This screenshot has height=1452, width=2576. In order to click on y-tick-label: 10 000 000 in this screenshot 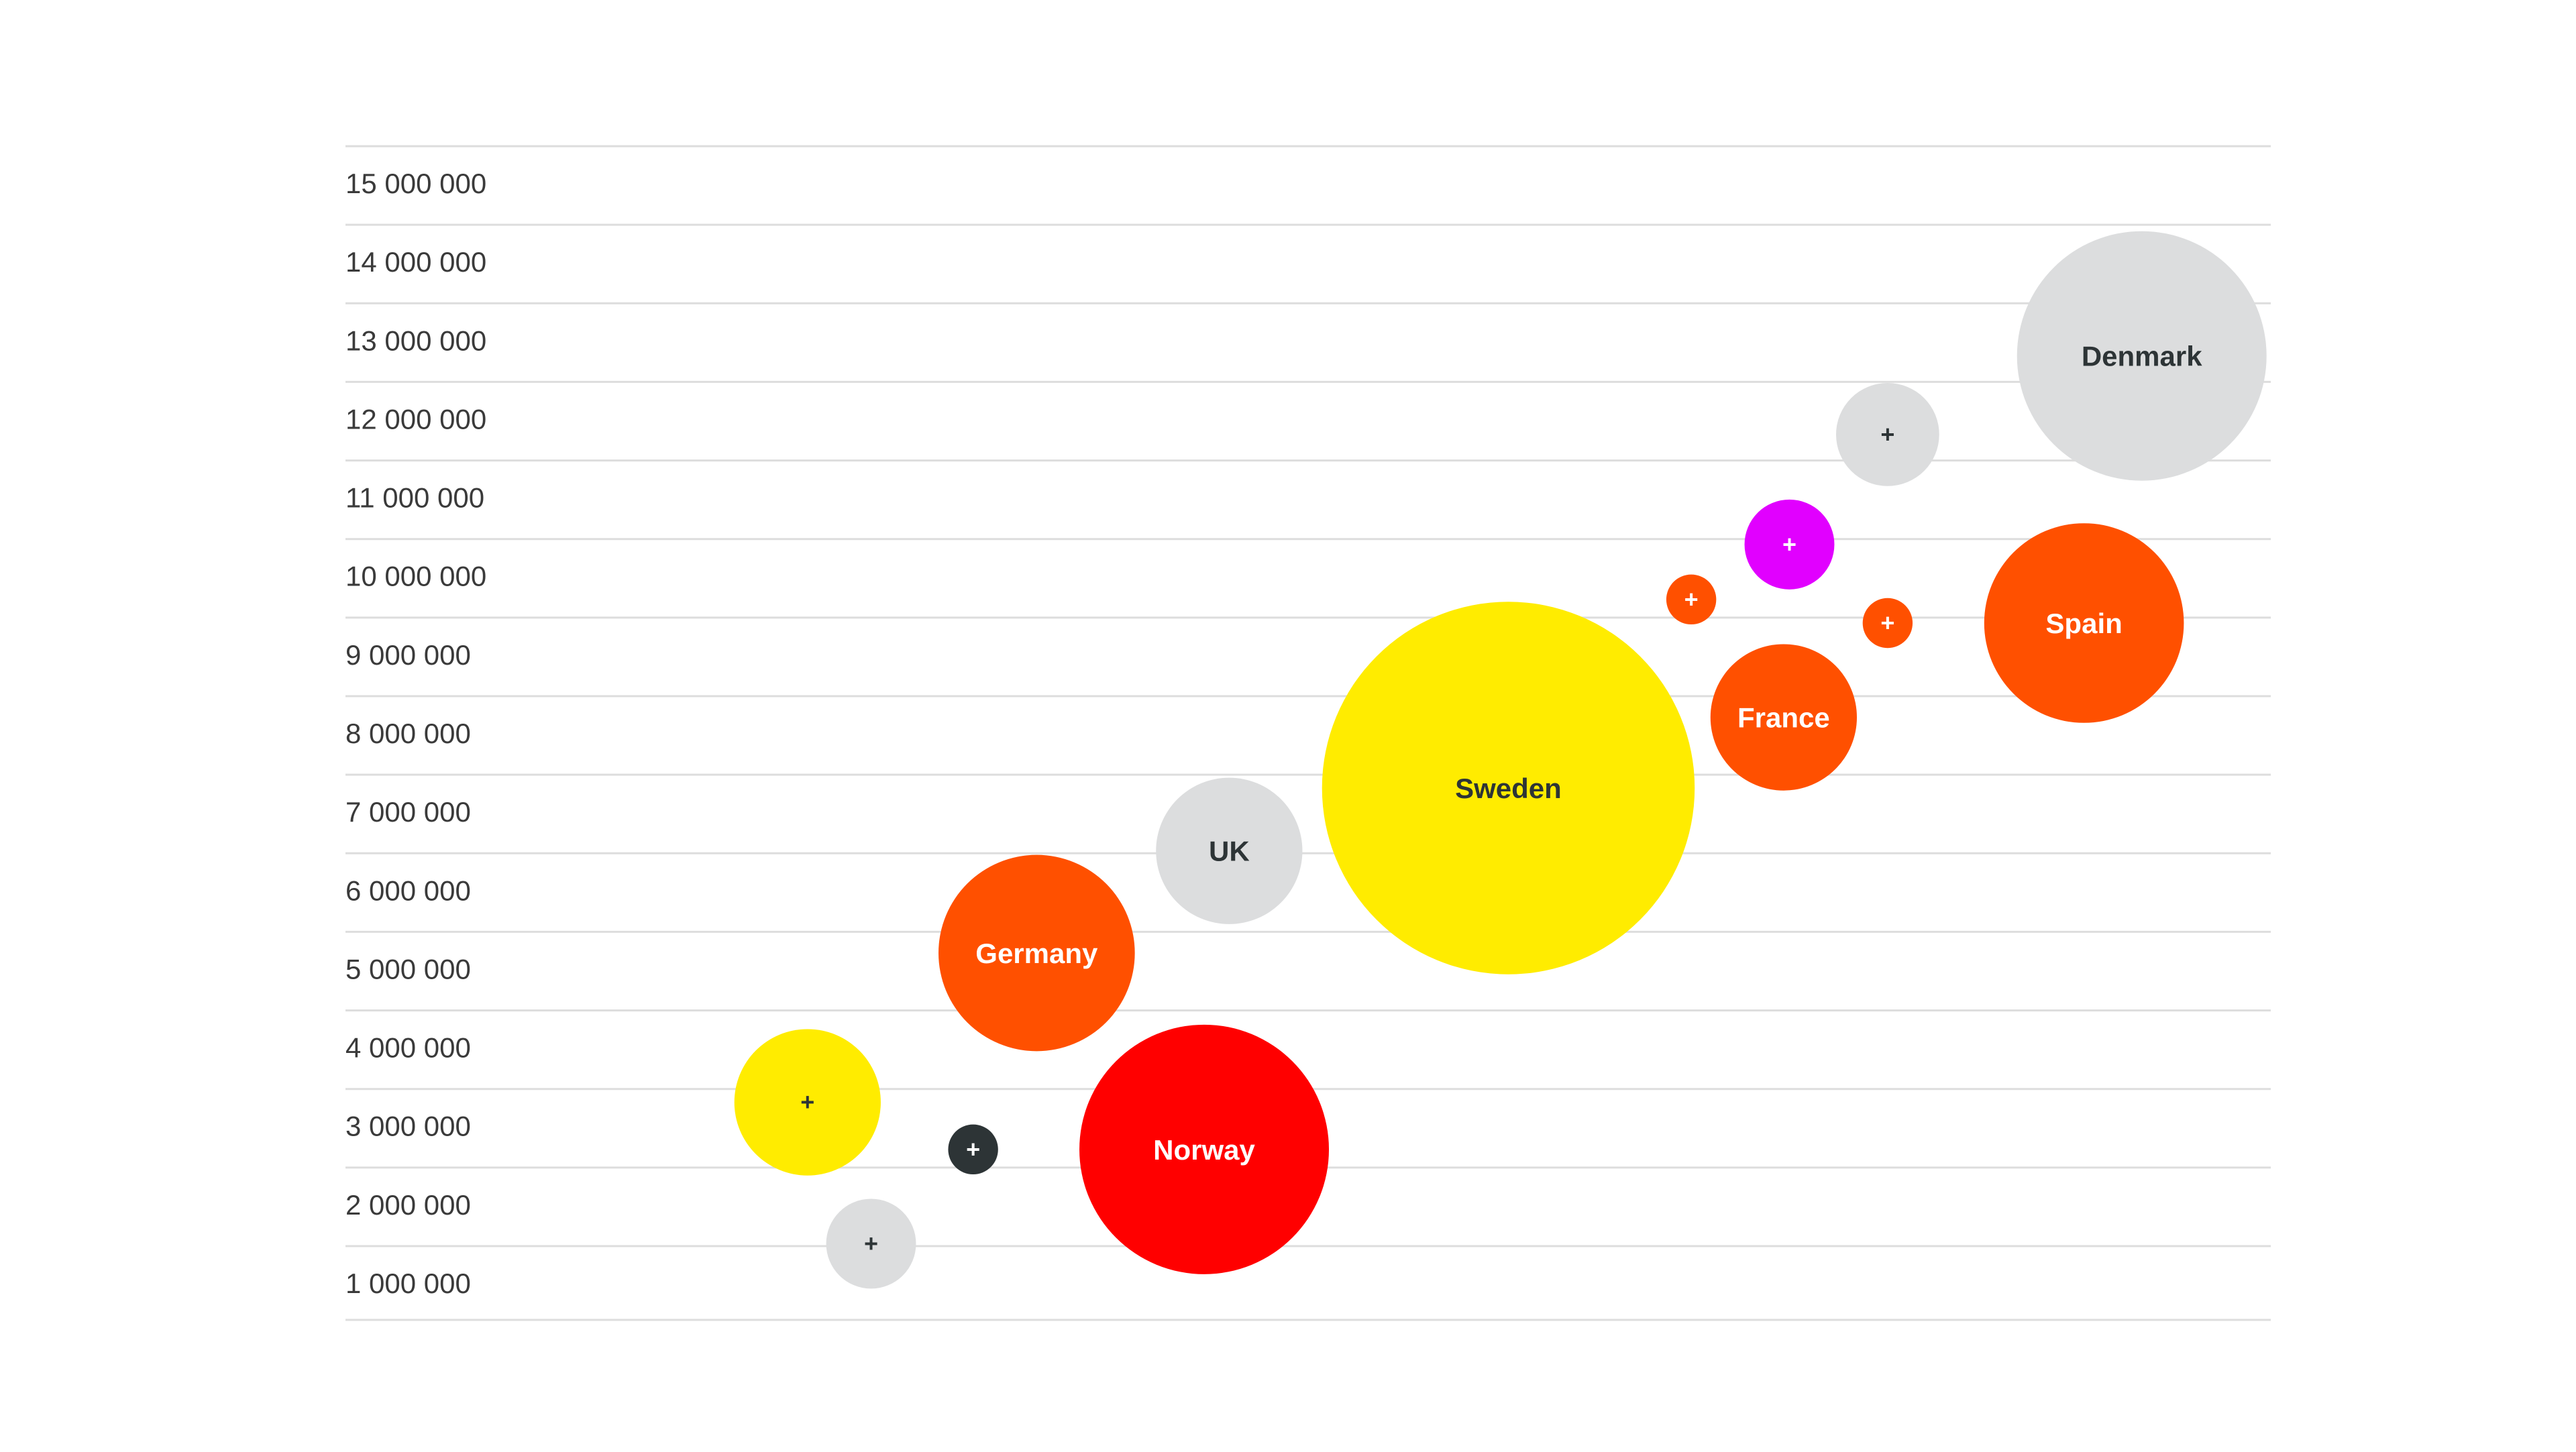, I will do `click(415, 576)`.